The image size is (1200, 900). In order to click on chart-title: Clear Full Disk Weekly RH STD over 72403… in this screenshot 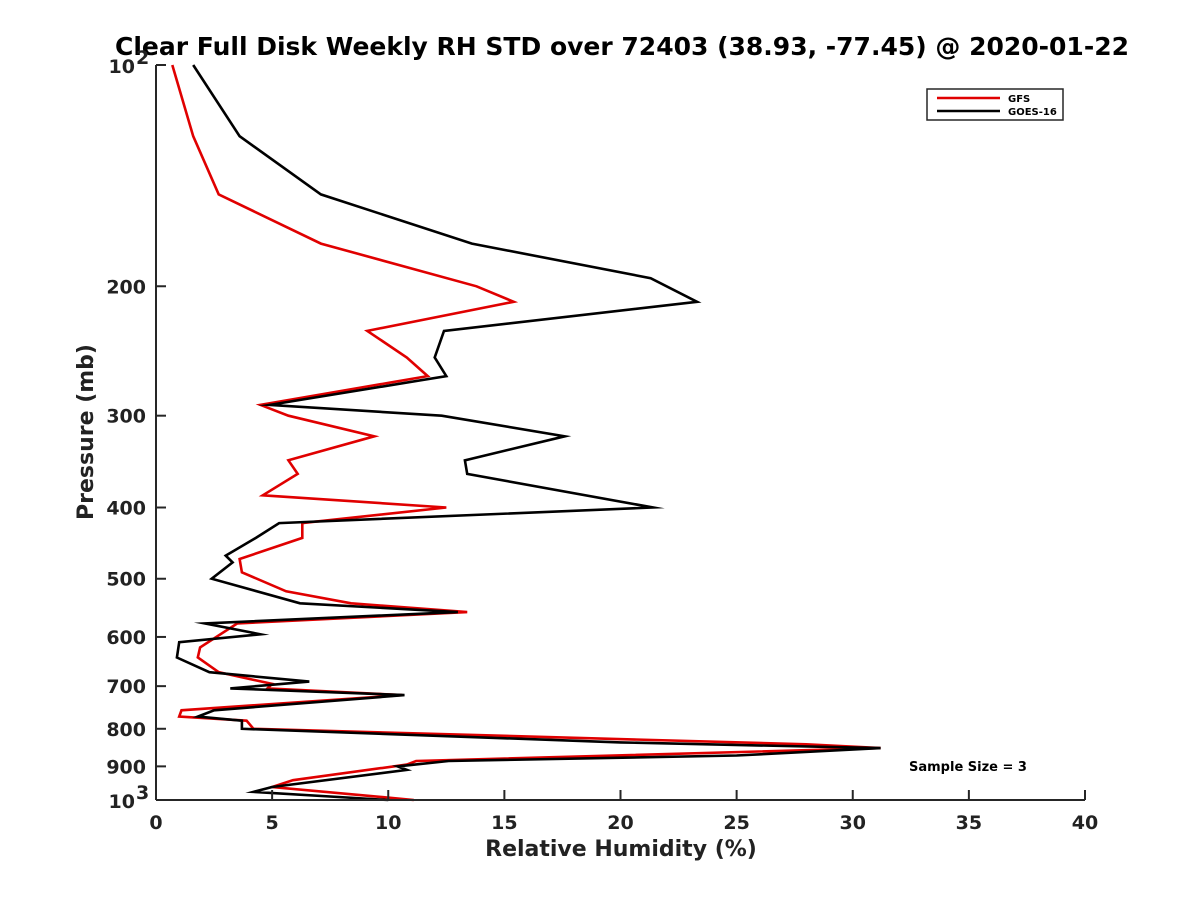, I will do `click(622, 46)`.